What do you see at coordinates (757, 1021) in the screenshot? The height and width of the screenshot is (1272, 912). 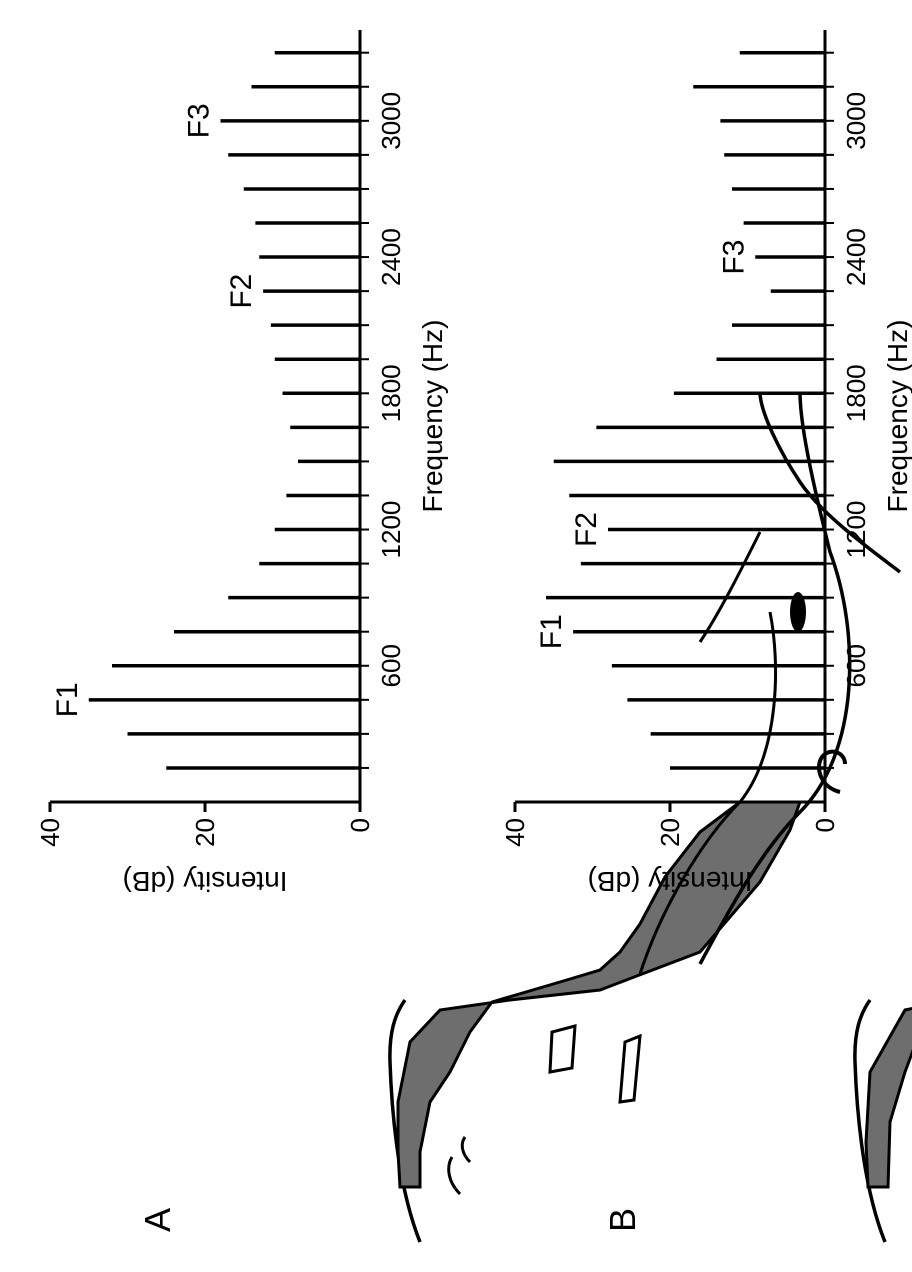 I see `panel-B: B` at bounding box center [757, 1021].